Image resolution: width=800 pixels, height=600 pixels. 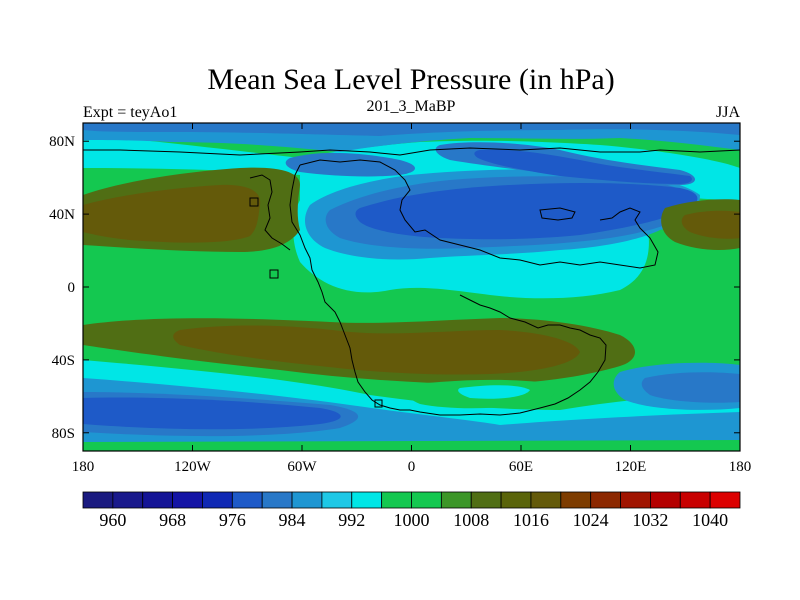 What do you see at coordinates (63, 361) in the screenshot?
I see `y-tick-label: 40S` at bounding box center [63, 361].